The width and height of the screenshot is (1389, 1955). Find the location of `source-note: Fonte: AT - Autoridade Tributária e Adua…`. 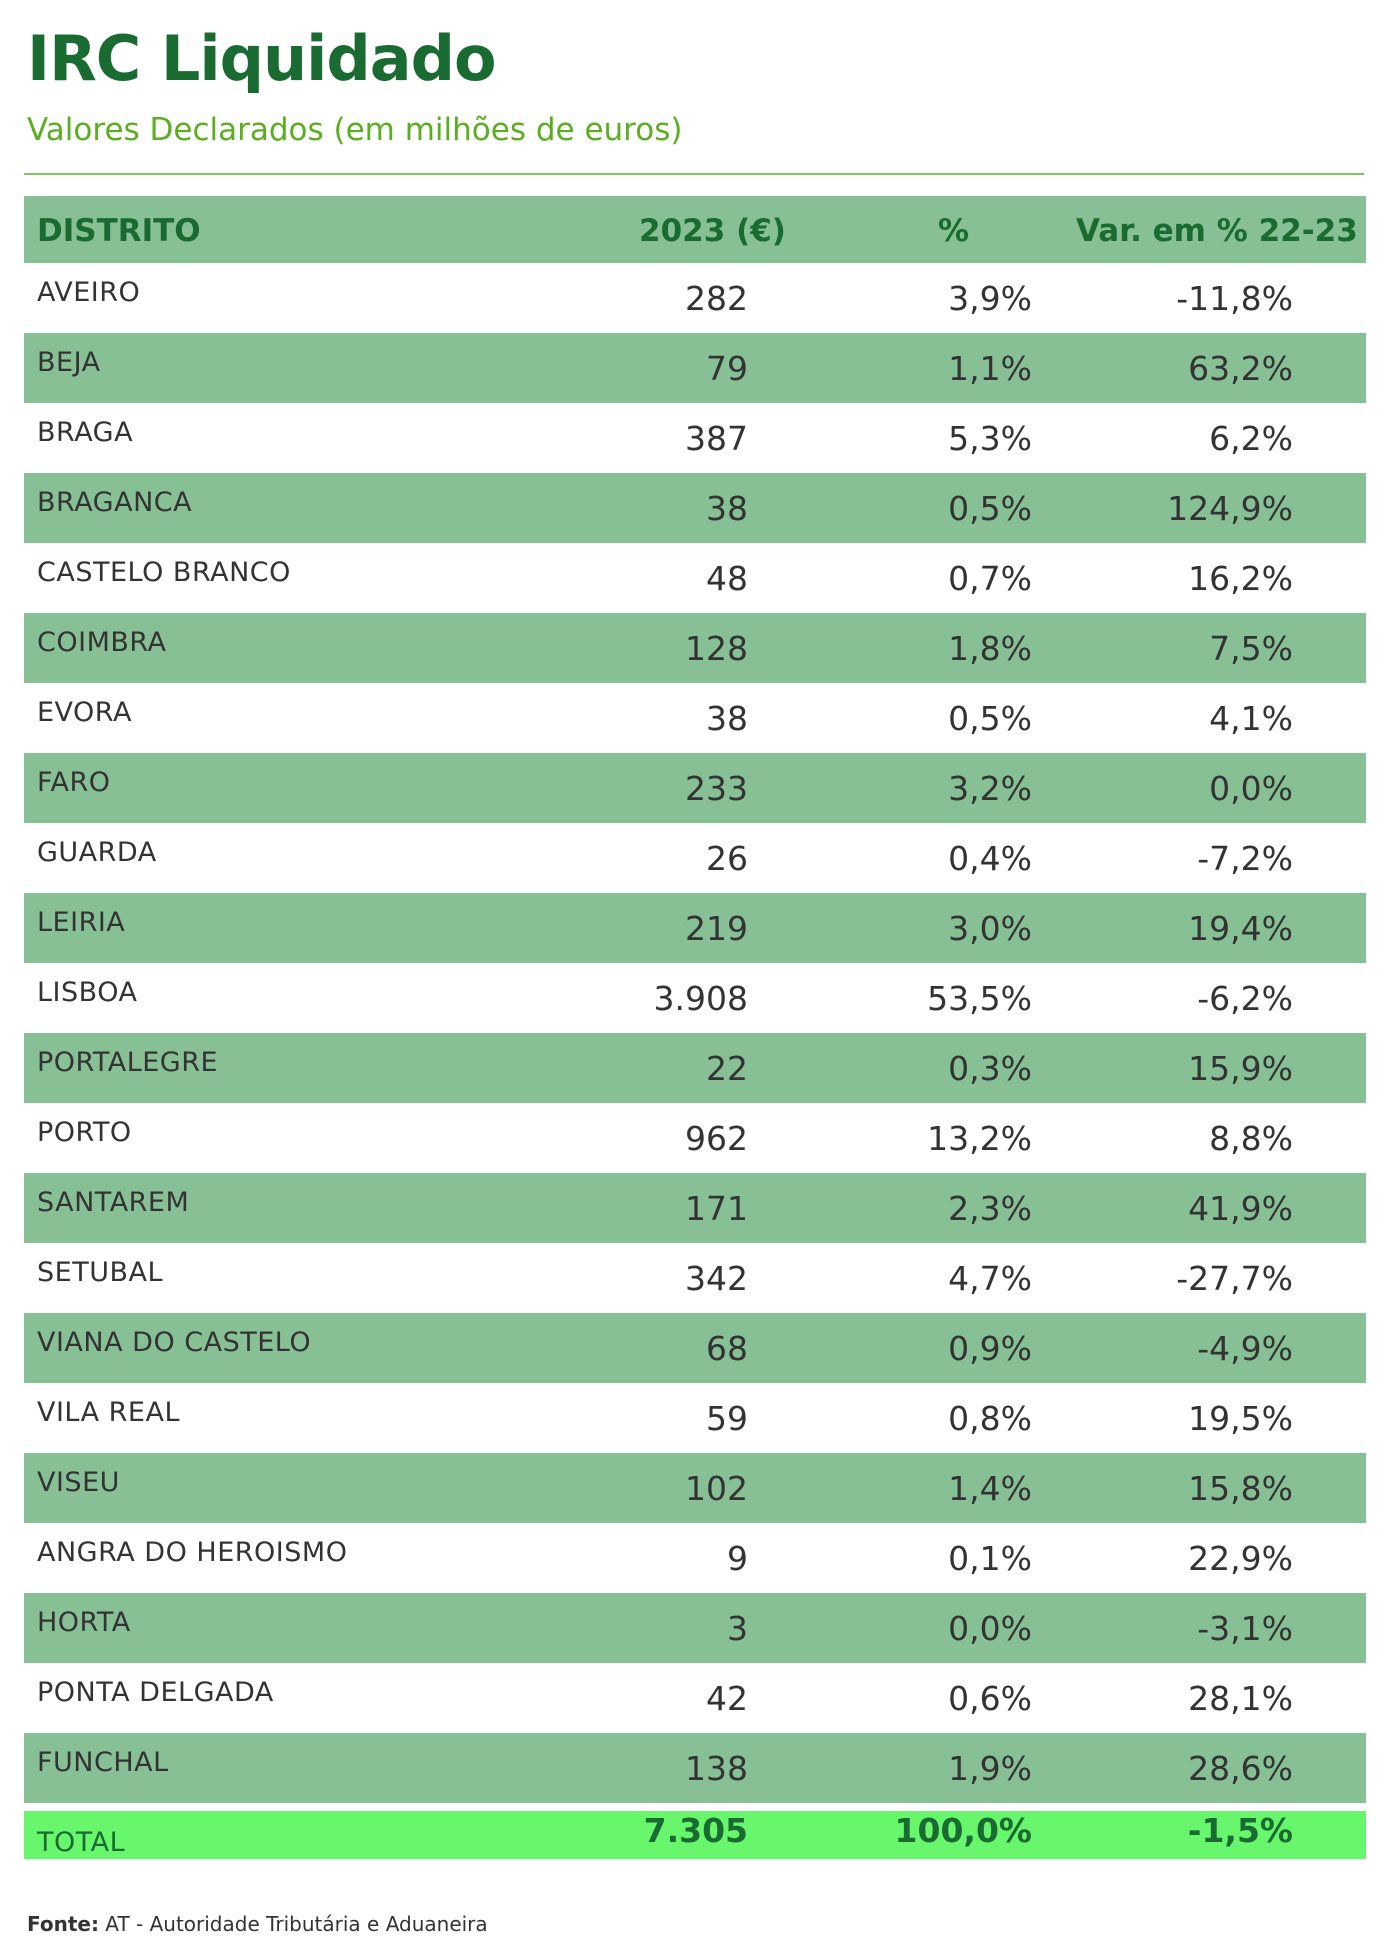

source-note: Fonte: AT - Autoridade Tributária e Adua… is located at coordinates (257, 1924).